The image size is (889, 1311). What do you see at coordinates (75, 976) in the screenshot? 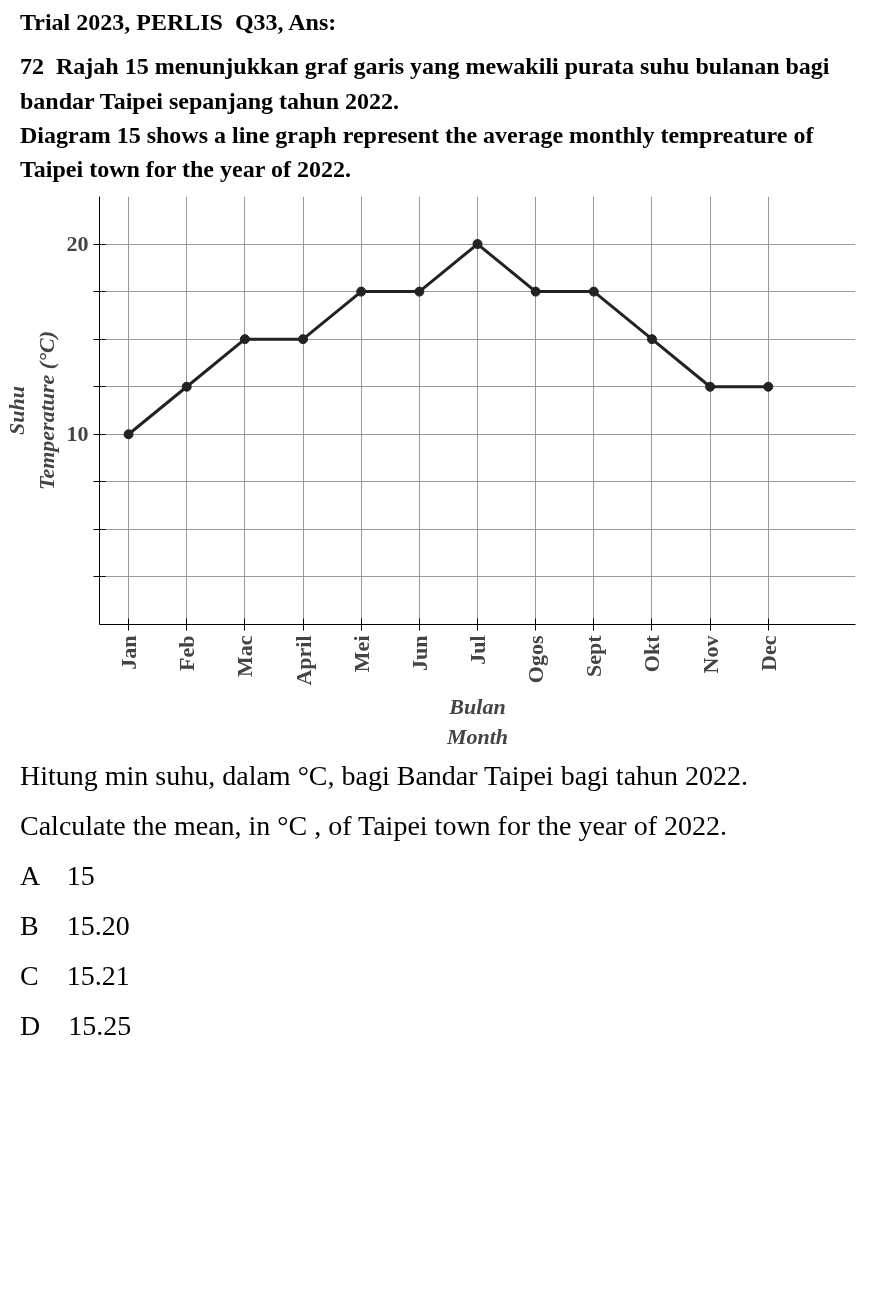
I see `text: C 15.21` at bounding box center [75, 976].